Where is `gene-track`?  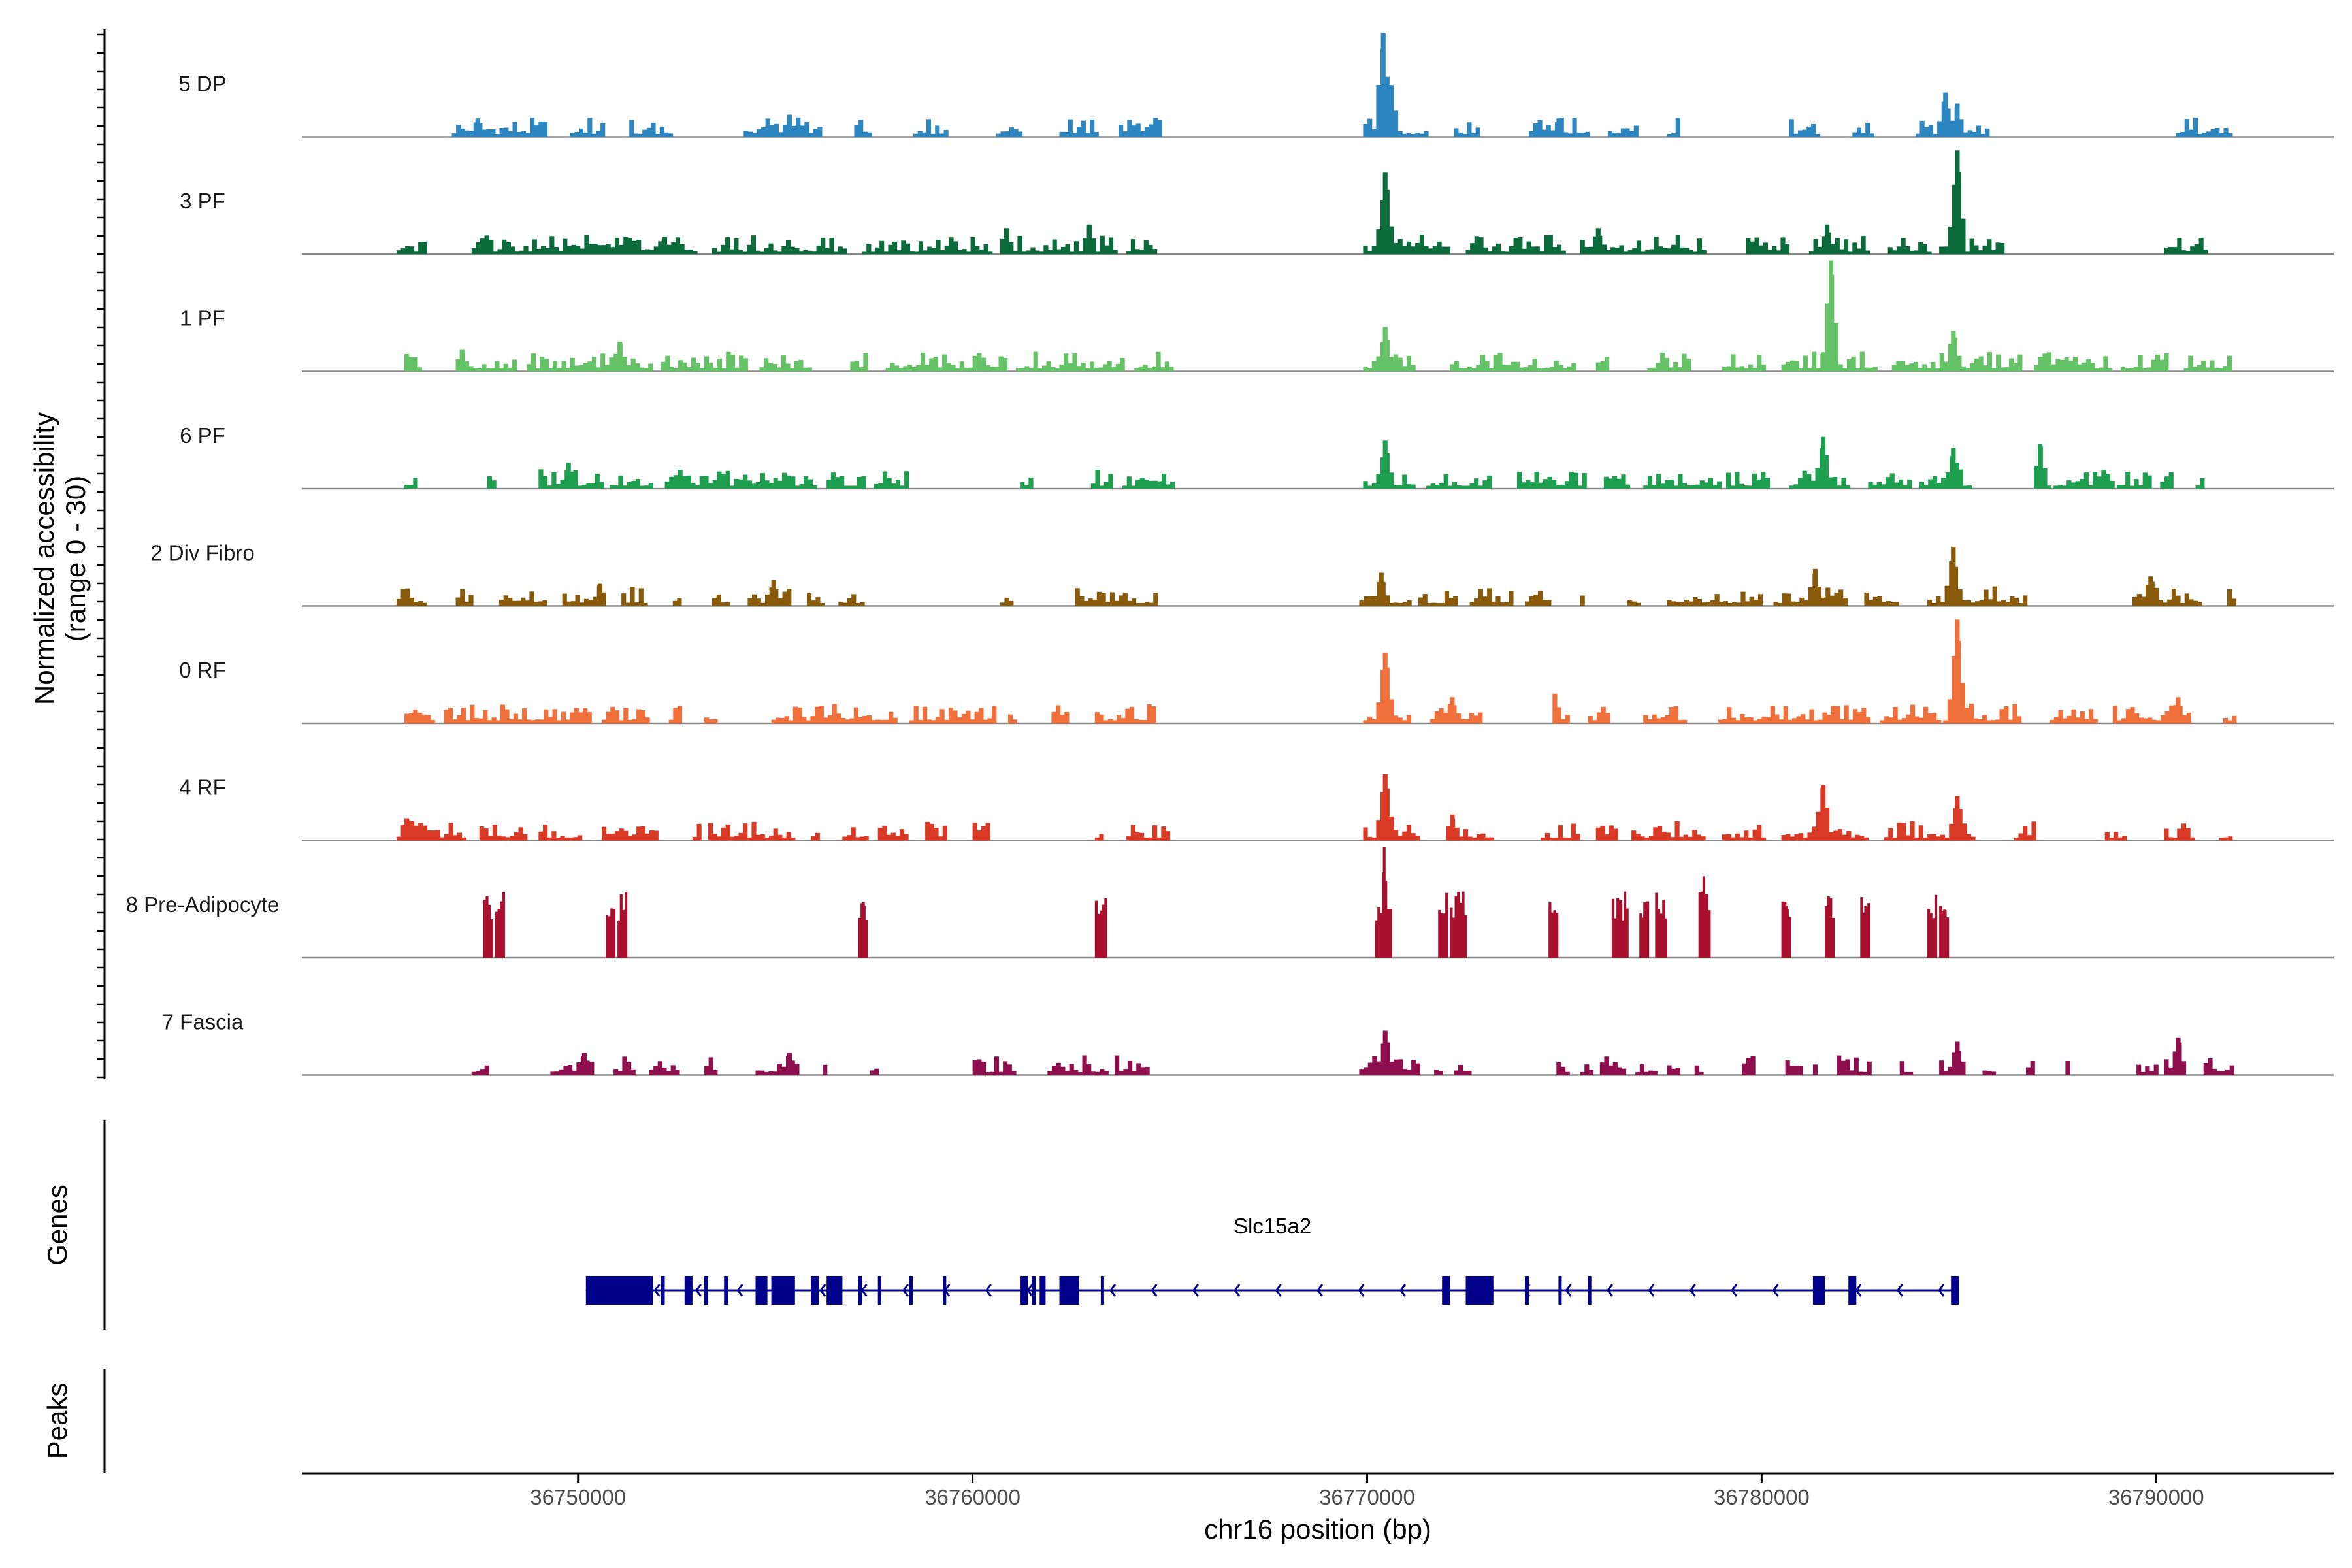 gene-track is located at coordinates (1272, 1290).